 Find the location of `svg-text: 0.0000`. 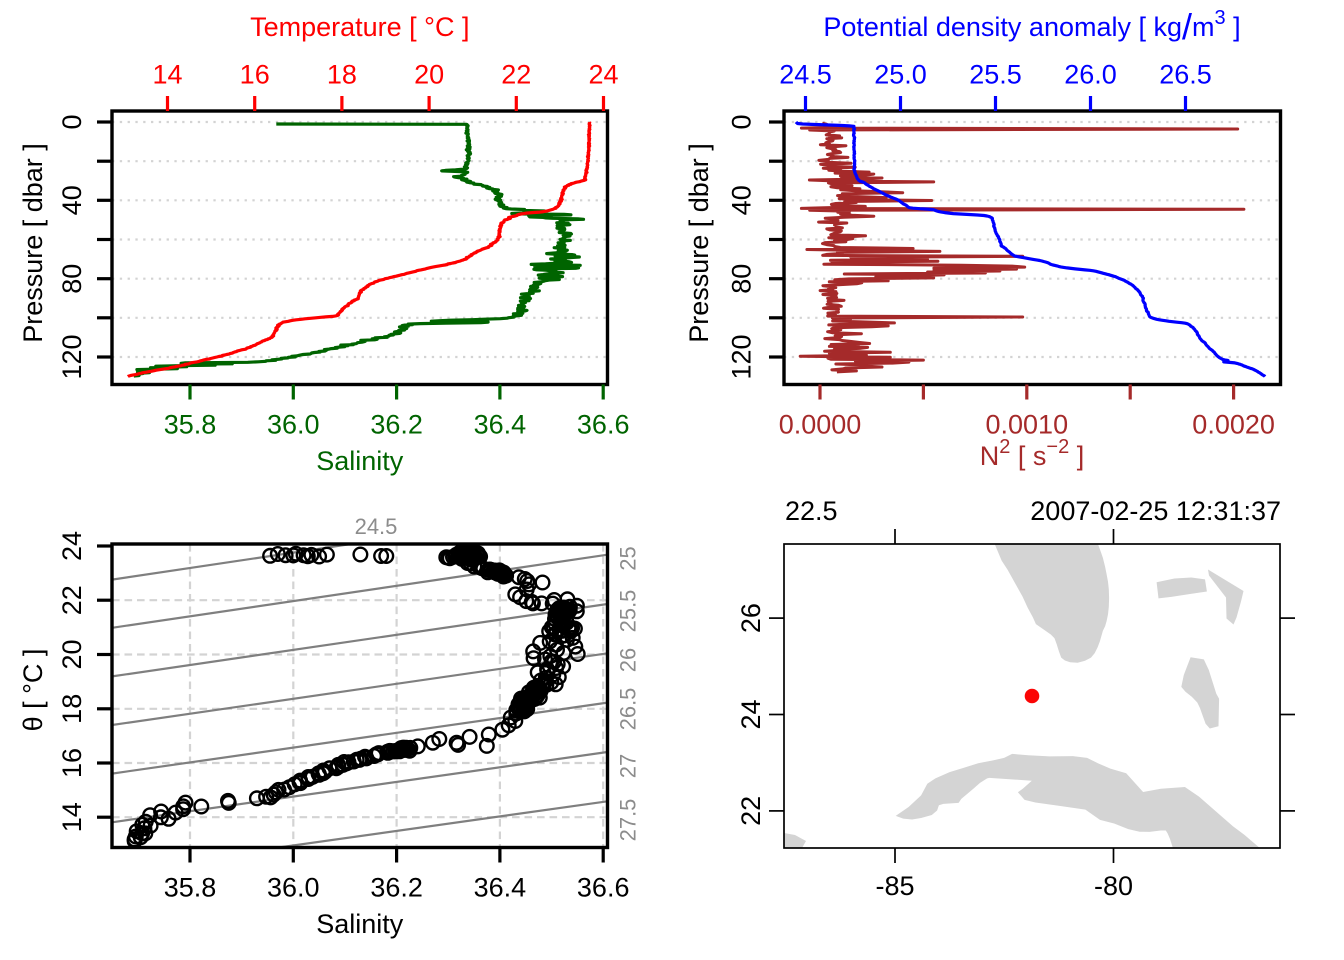

svg-text: 0.0000 is located at coordinates (820, 425).